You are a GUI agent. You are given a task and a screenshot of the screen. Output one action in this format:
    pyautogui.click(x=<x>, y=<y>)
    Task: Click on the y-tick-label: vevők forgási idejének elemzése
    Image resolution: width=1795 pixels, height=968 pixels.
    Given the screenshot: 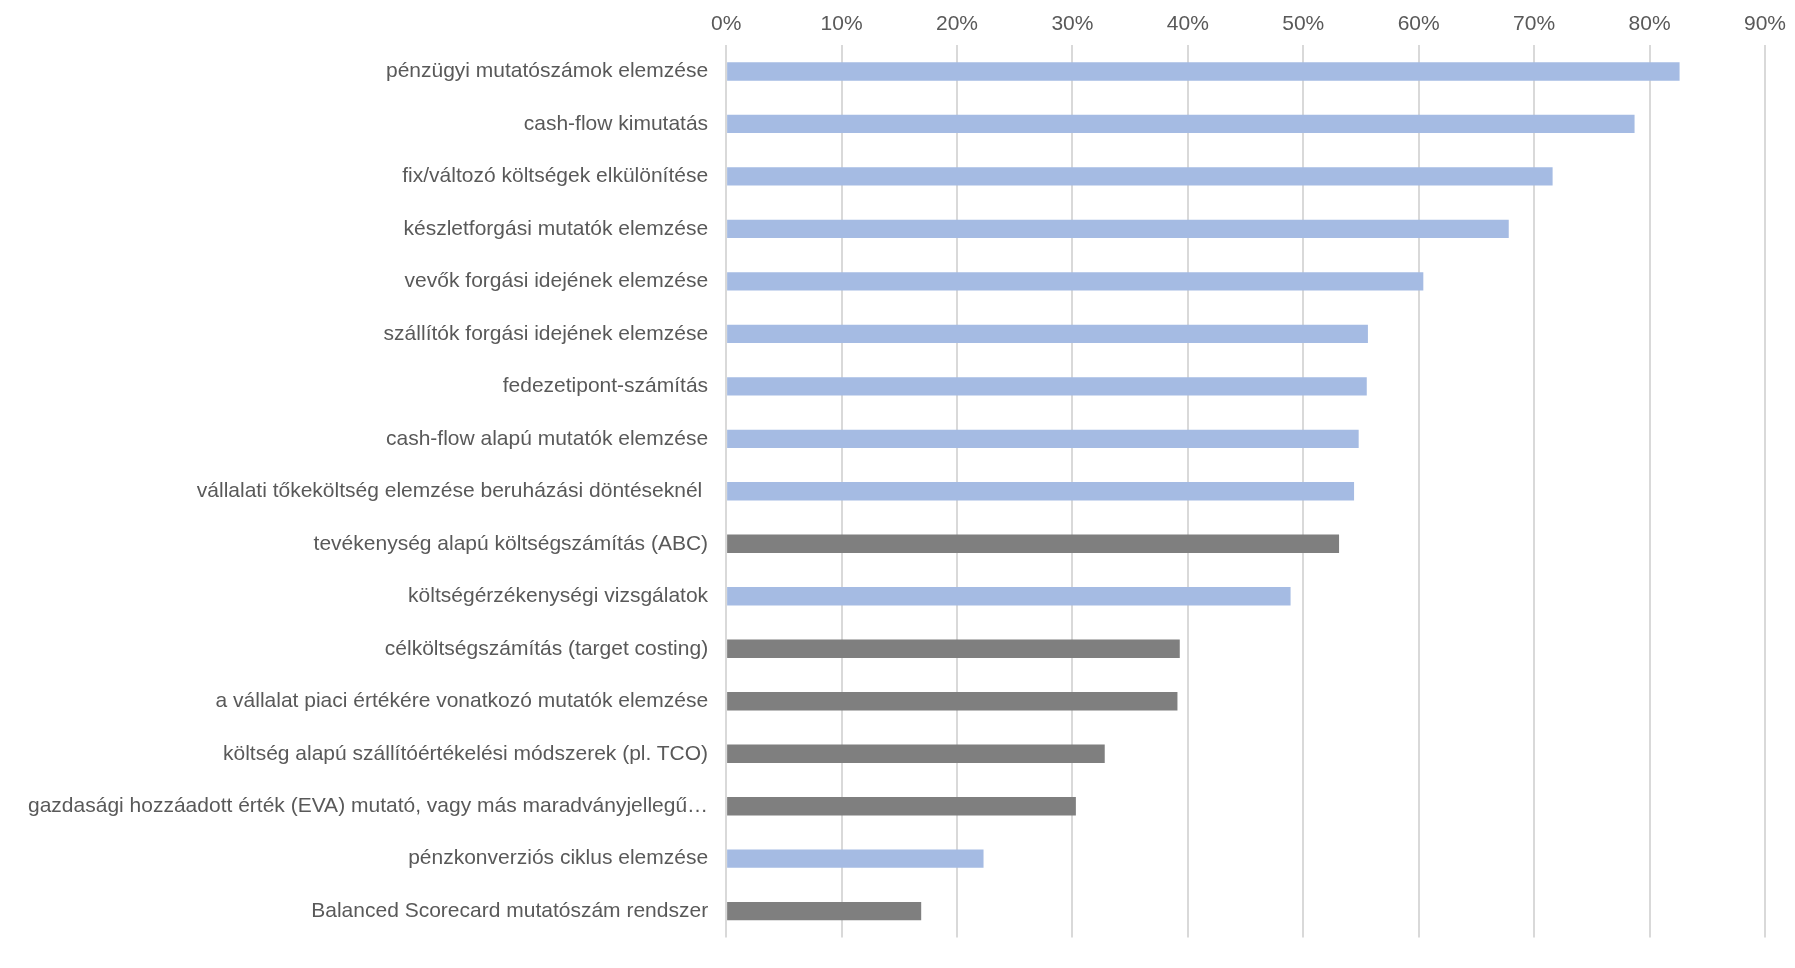 What is the action you would take?
    pyautogui.click(x=556, y=280)
    